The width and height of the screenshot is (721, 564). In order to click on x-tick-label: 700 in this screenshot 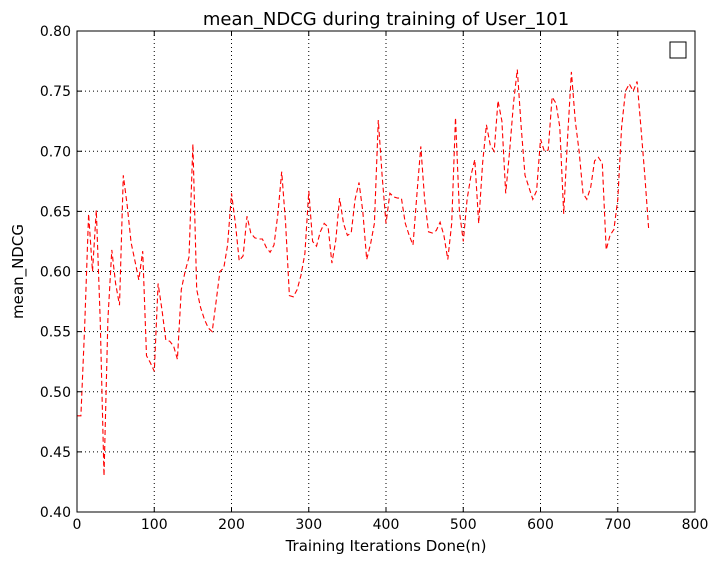, I will do `click(617, 525)`.